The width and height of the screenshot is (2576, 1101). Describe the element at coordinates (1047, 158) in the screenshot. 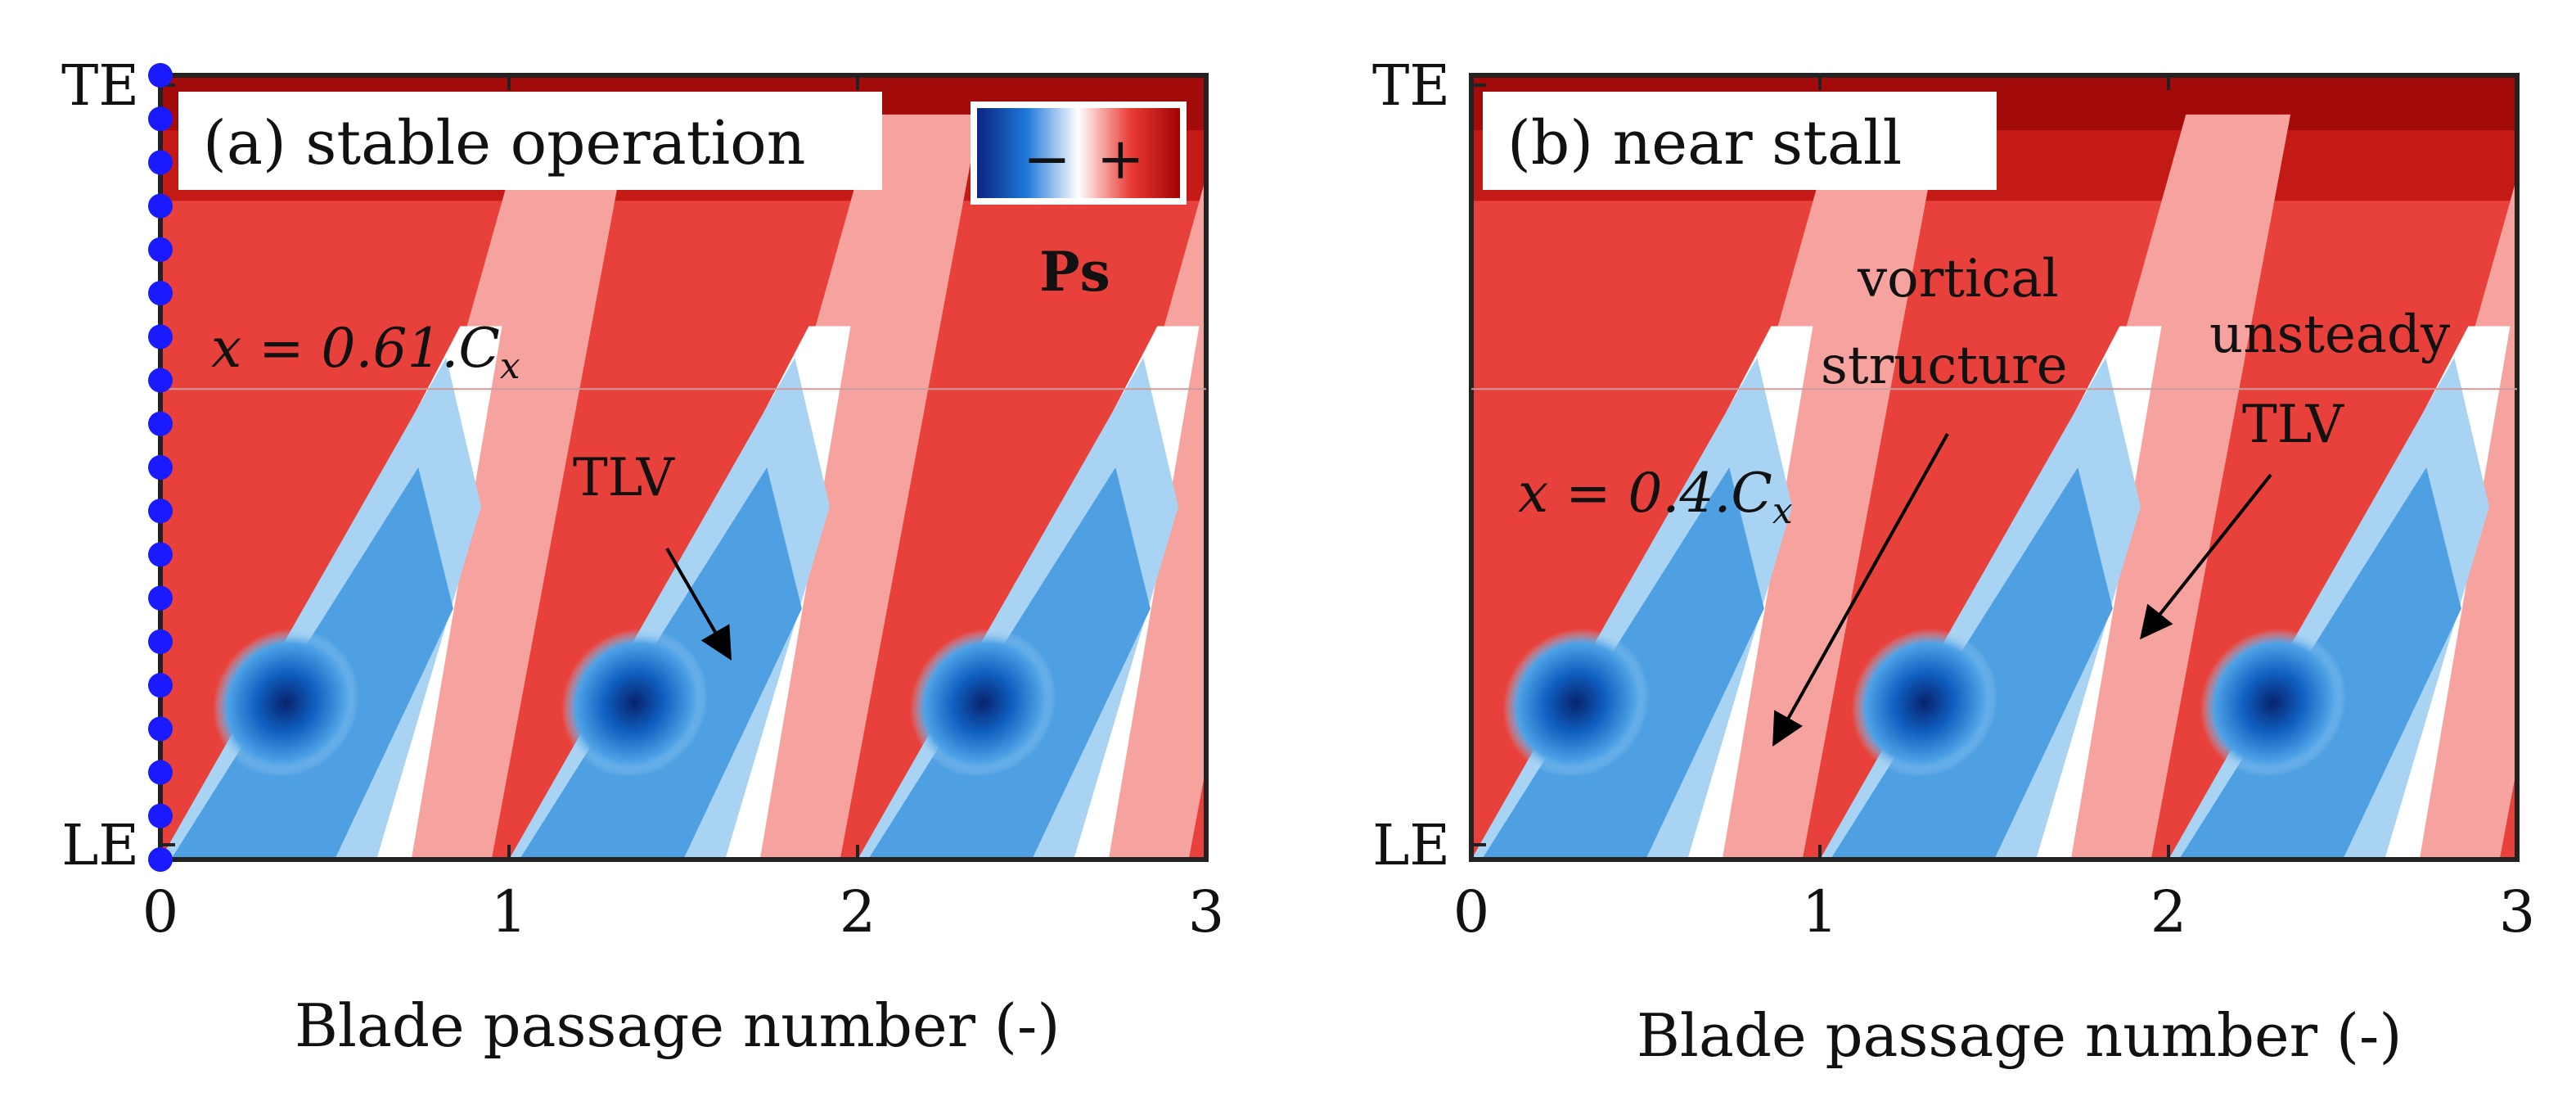

I see `colorbar-minus-label: −` at that location.